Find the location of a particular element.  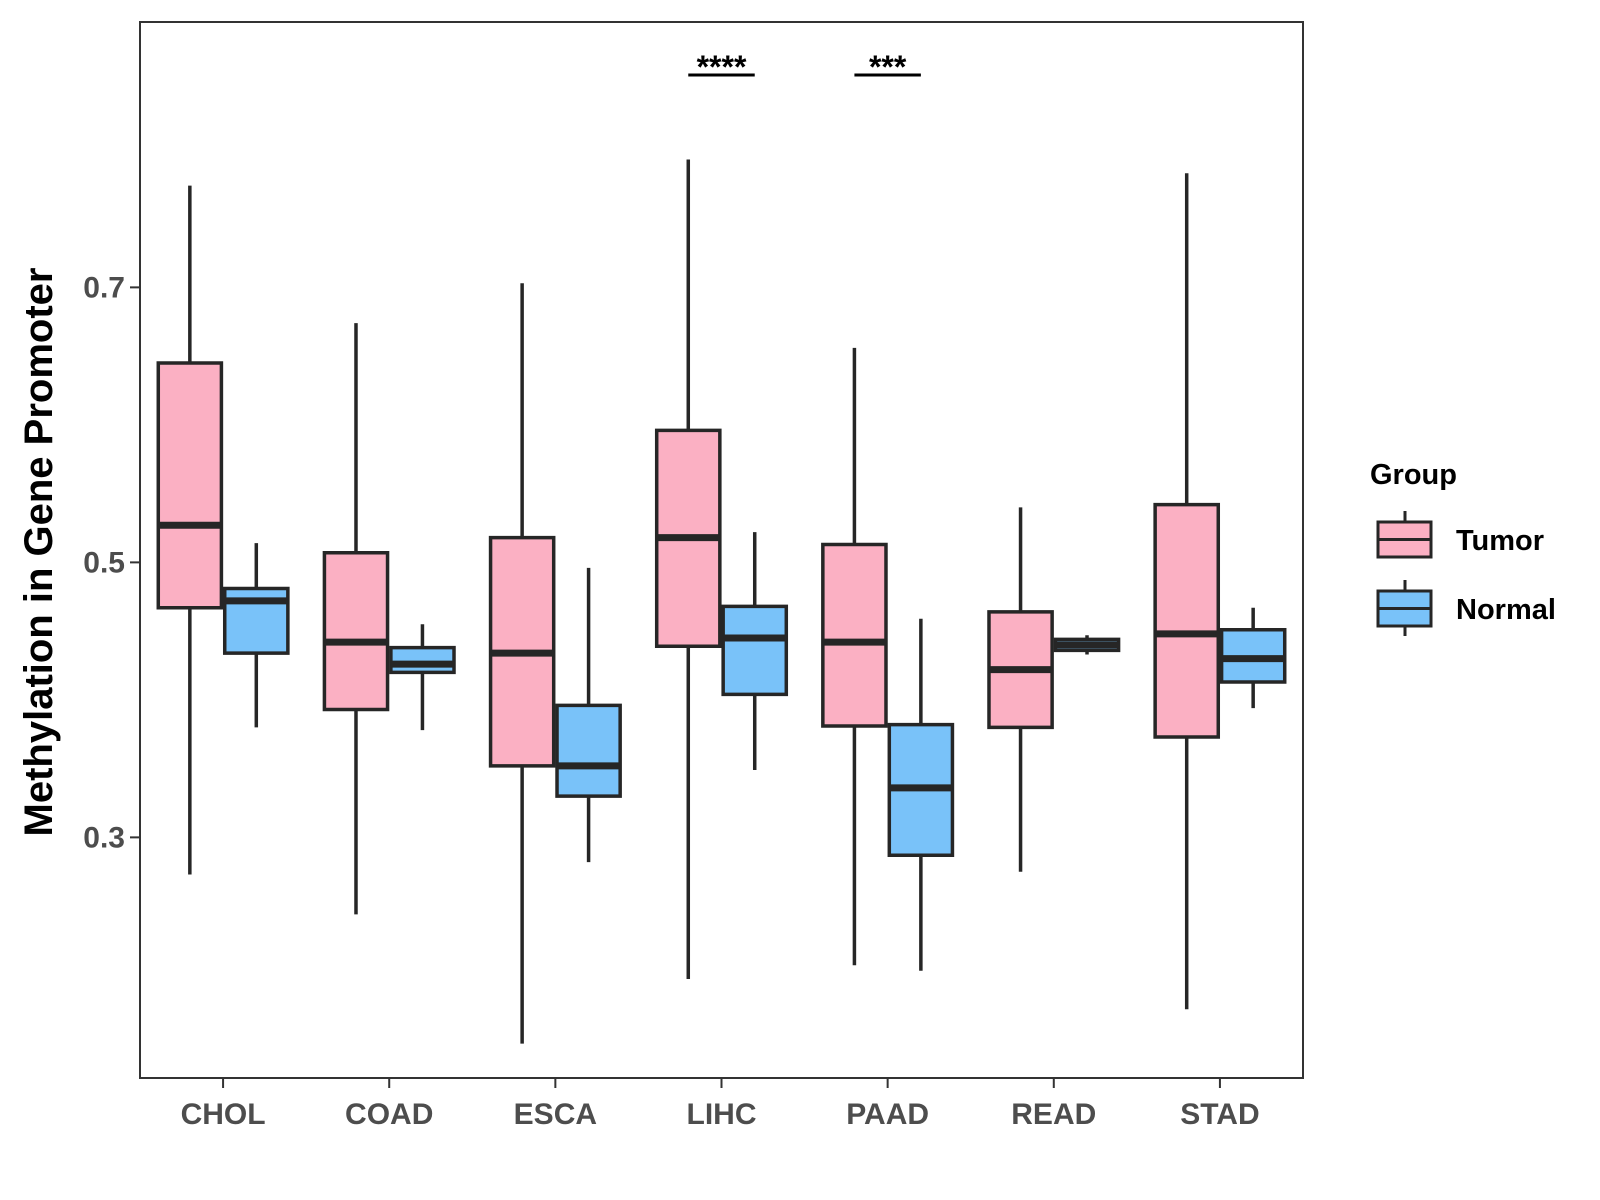

y-tick-label-0: 0.3 is located at coordinates (104, 837).